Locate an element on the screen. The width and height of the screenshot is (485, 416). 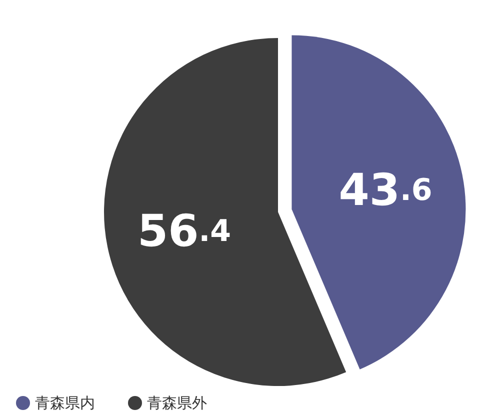
data-label: 56.4 is located at coordinates (184, 231).